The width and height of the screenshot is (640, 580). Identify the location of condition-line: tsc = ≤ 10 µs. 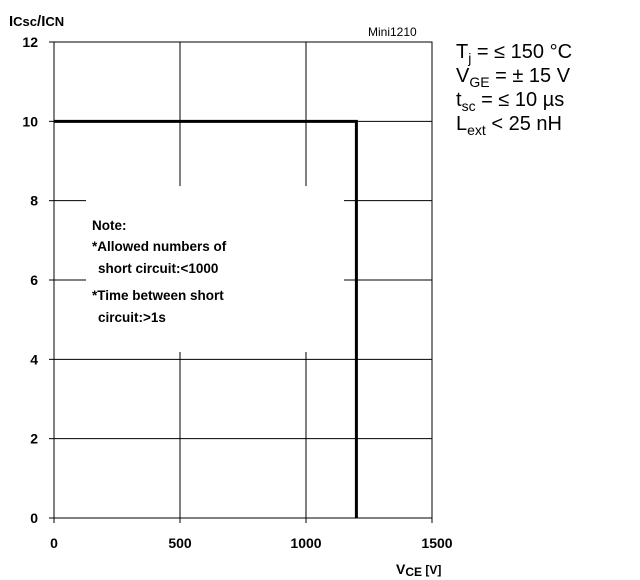
(510, 101).